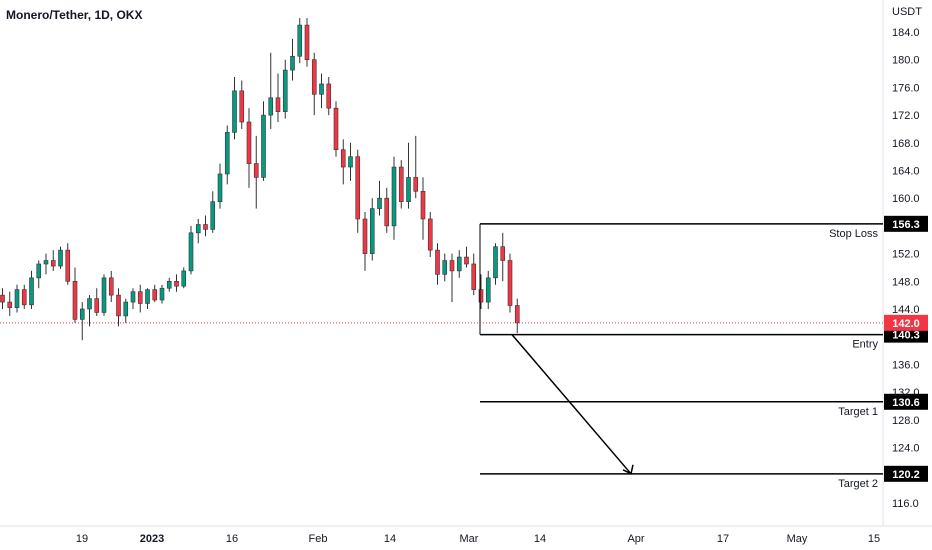 This screenshot has width=932, height=550. I want to click on price-tick-label: 148.0, so click(906, 282).